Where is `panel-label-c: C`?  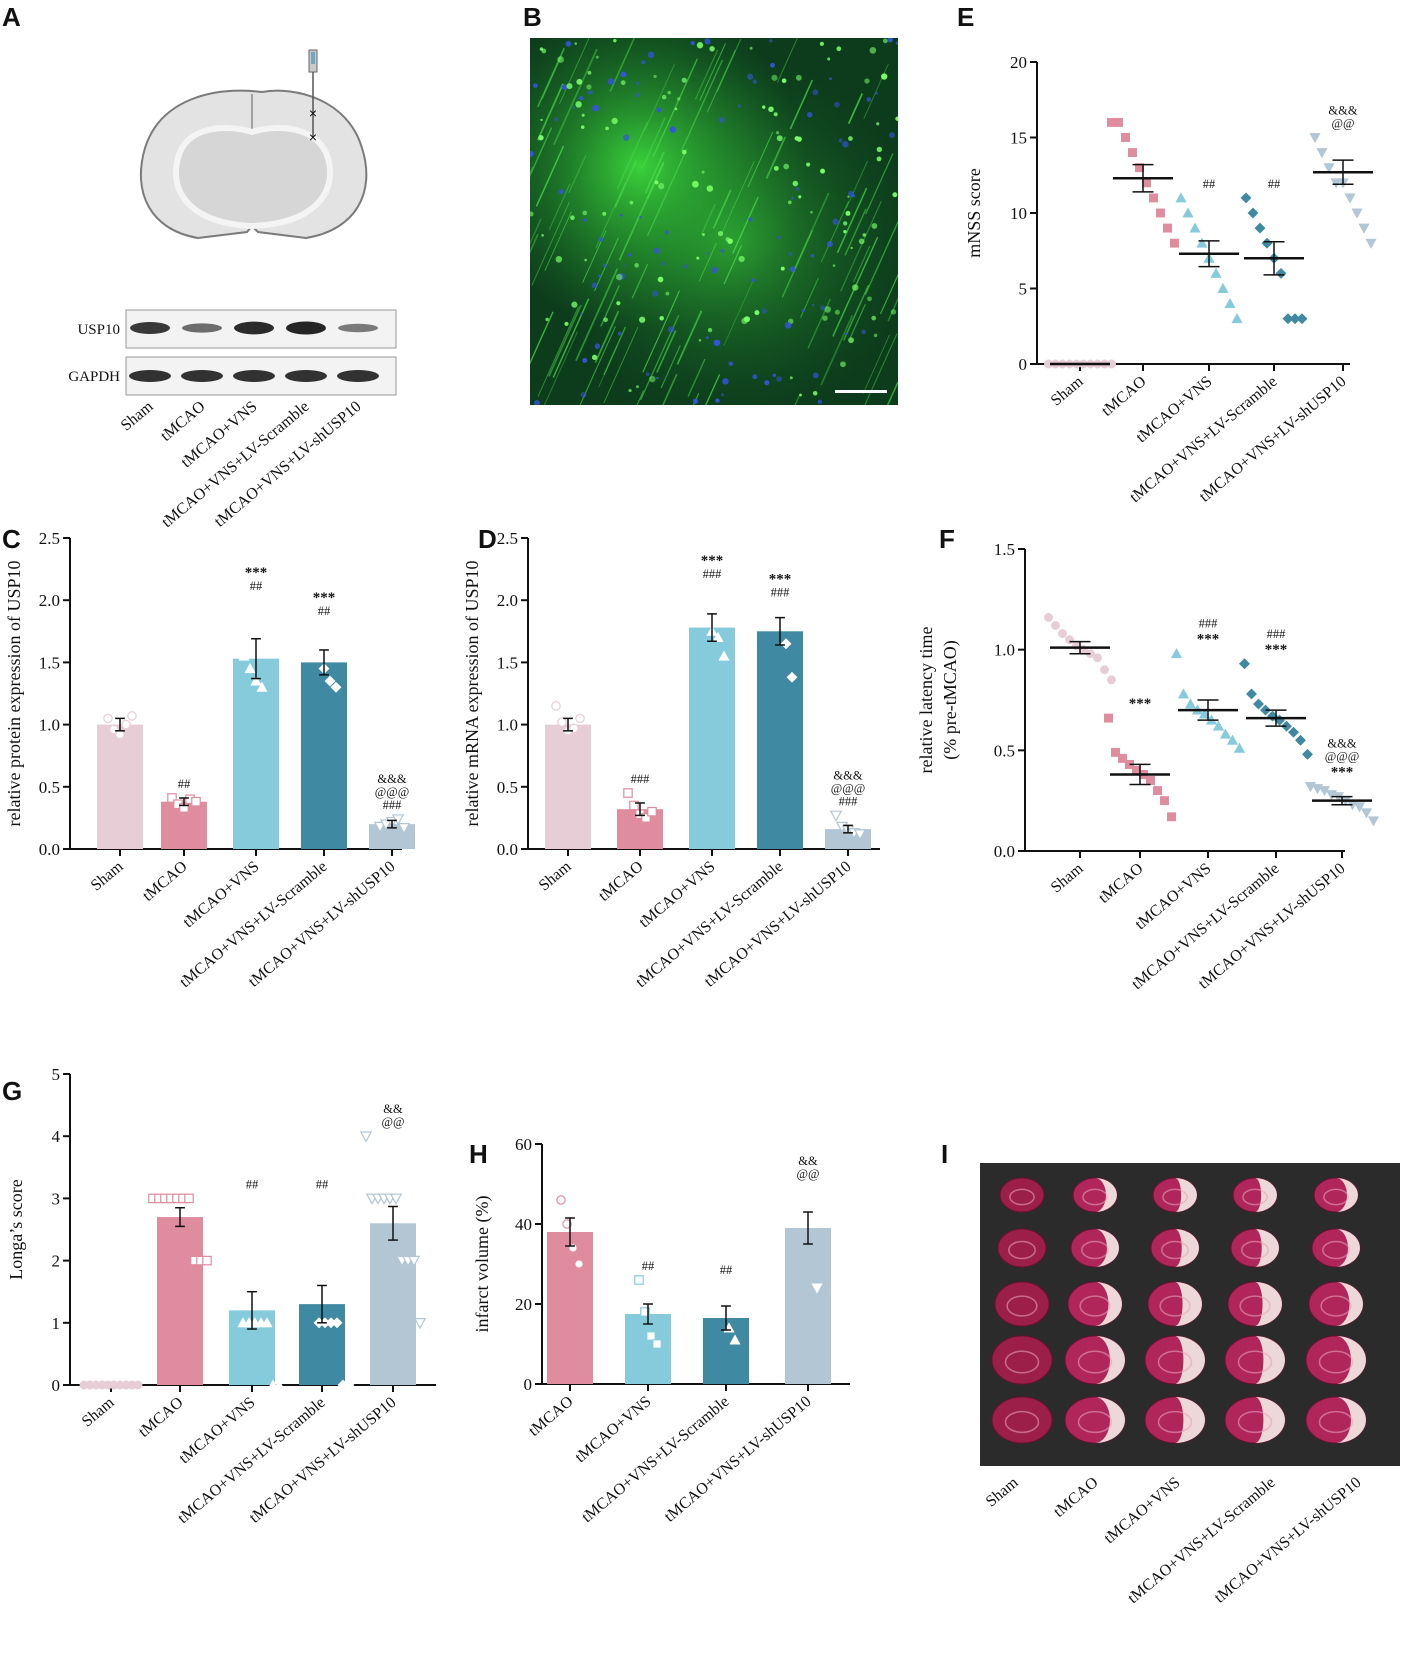 panel-label-c: C is located at coordinates (11, 539).